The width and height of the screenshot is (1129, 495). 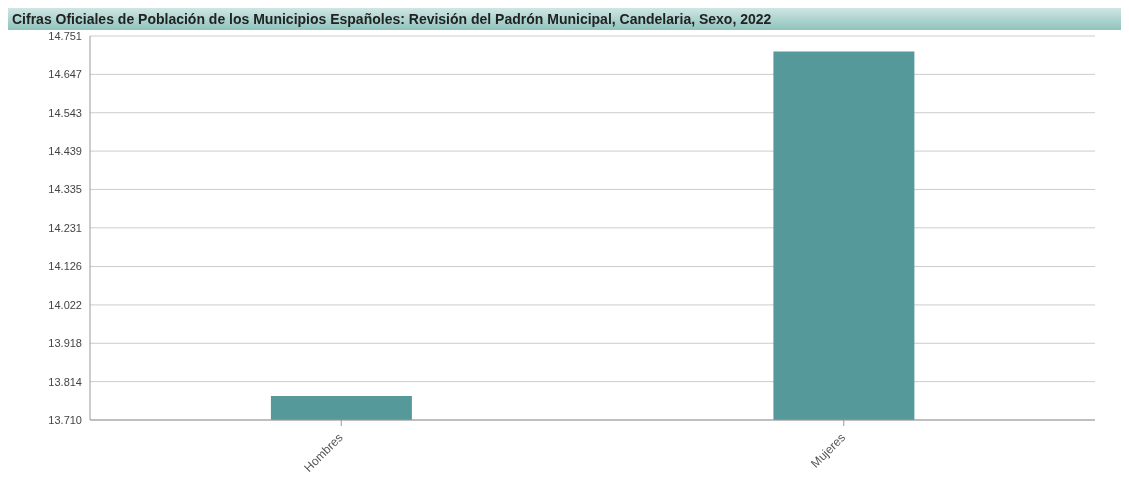 What do you see at coordinates (65, 227) in the screenshot?
I see `y-tick-label: 14.231` at bounding box center [65, 227].